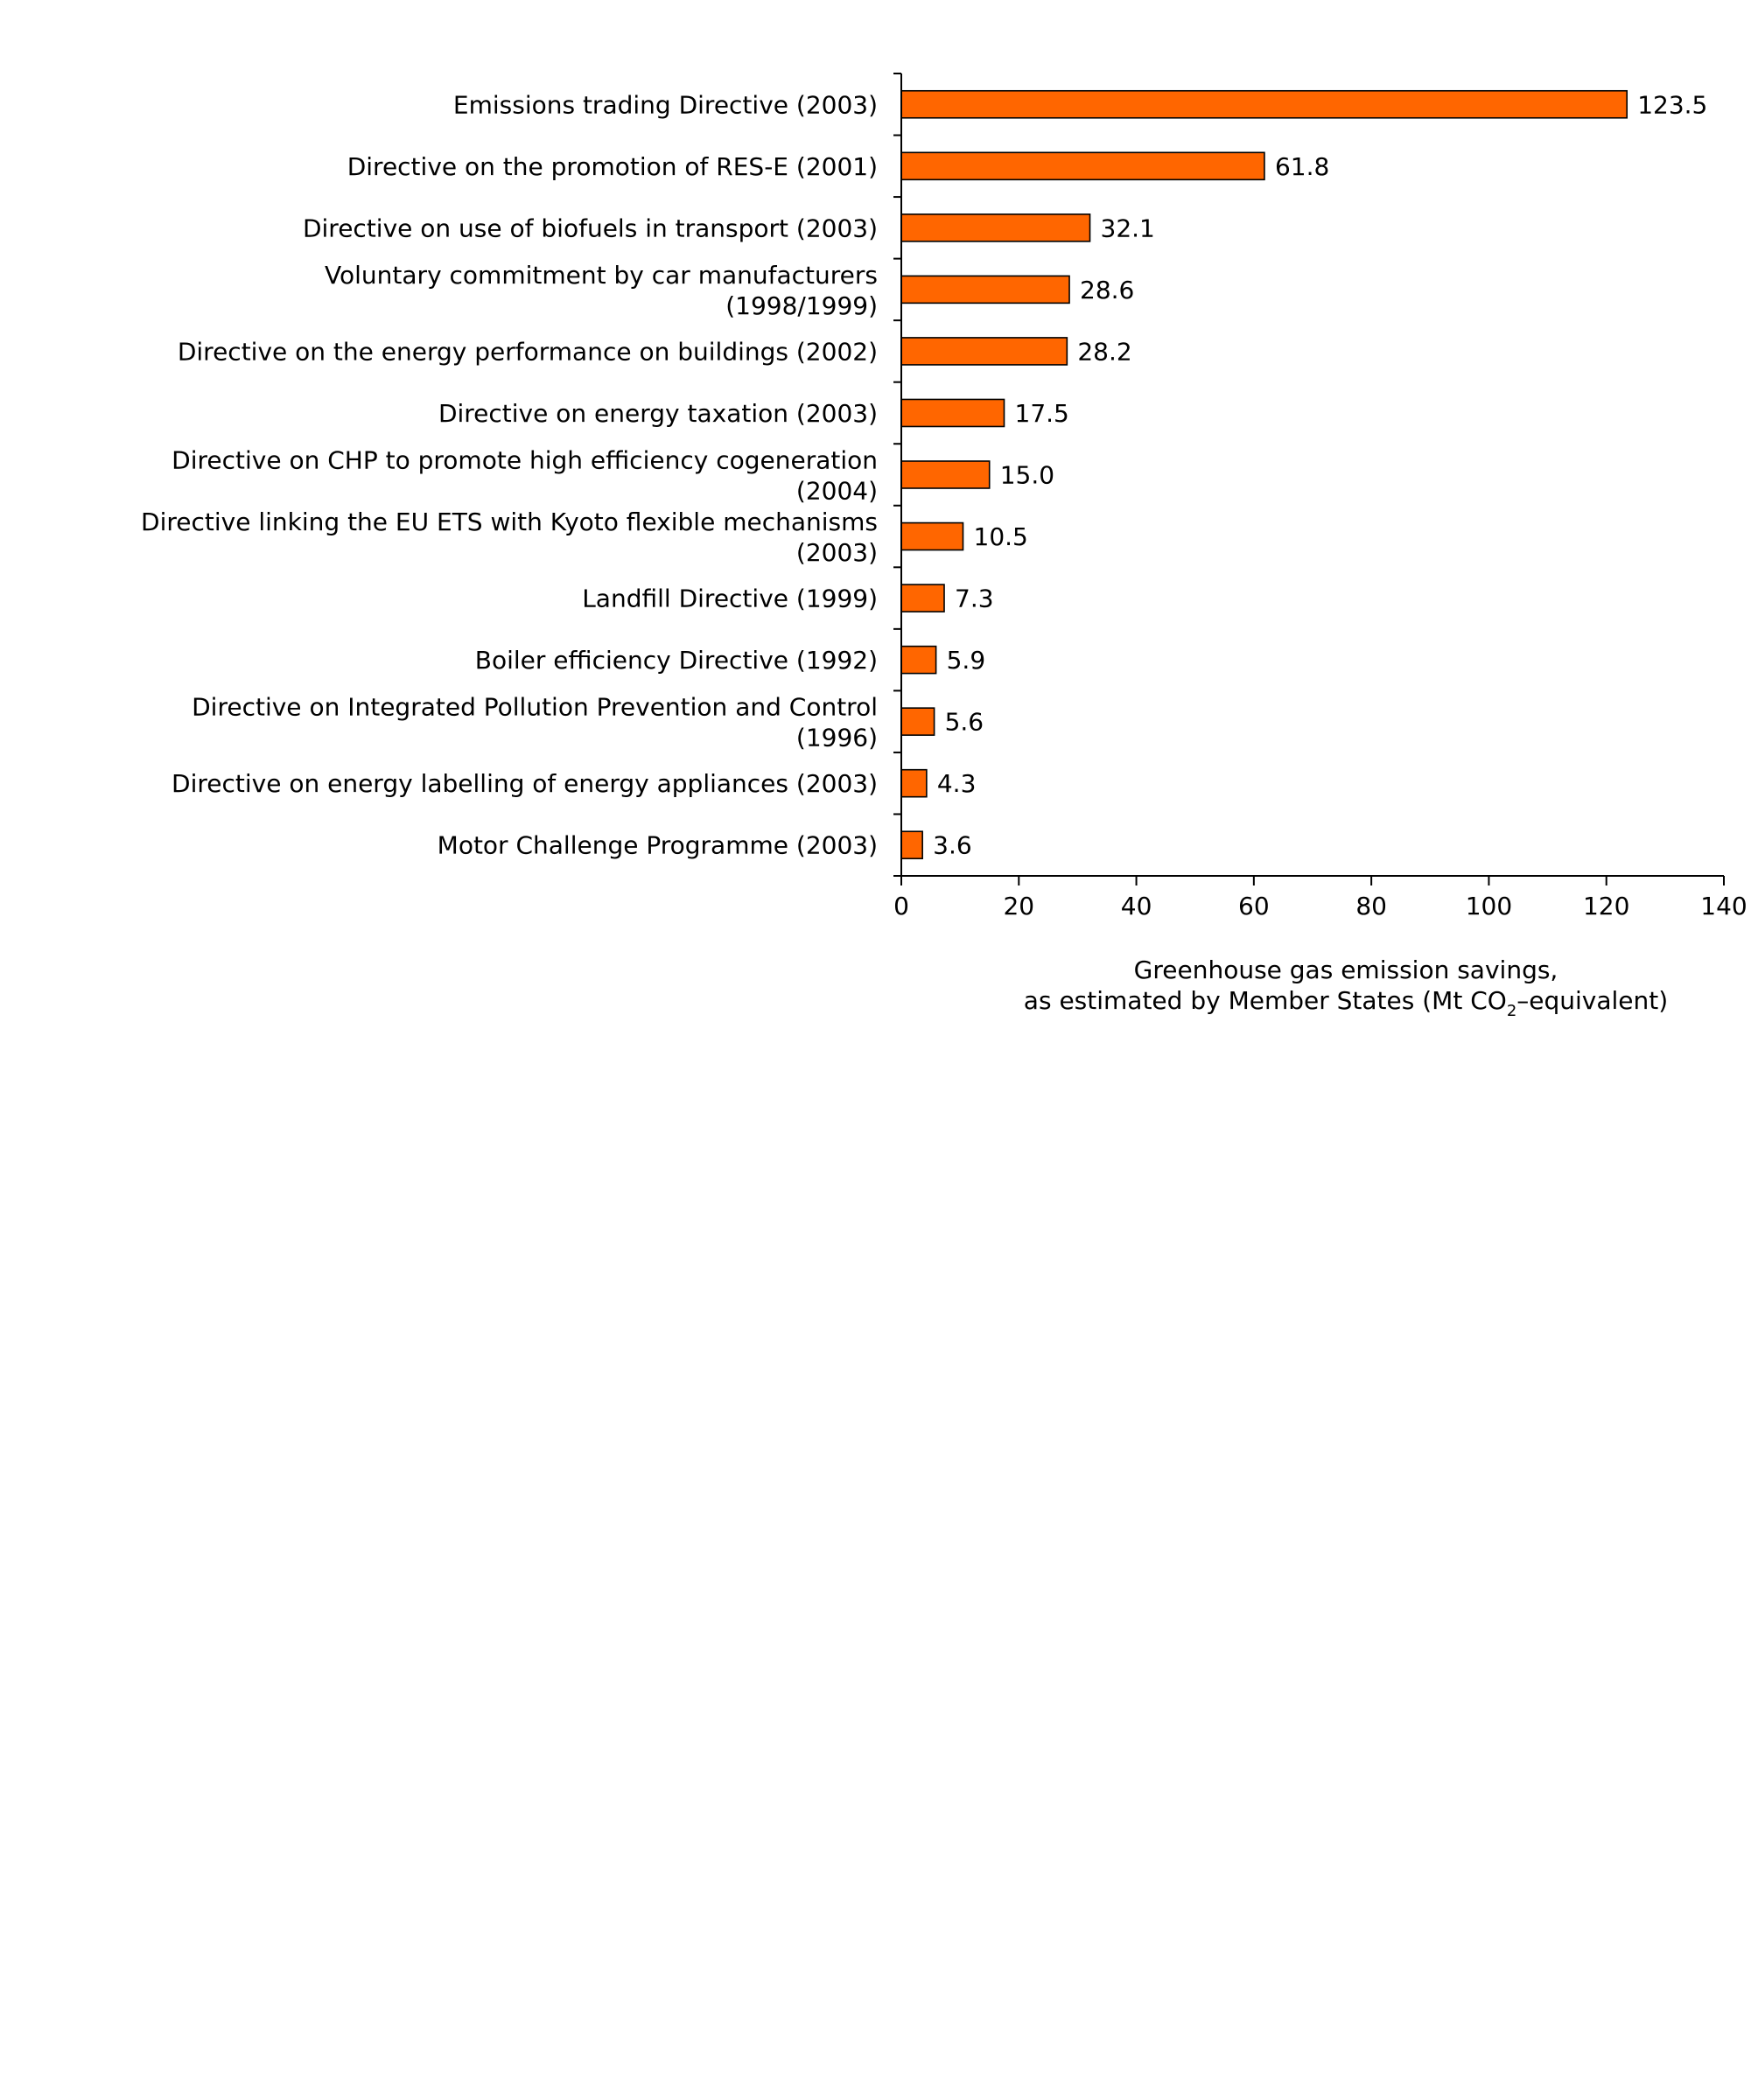 This screenshot has height=2100, width=1751. I want to click on data-label: 7.3, so click(974, 598).